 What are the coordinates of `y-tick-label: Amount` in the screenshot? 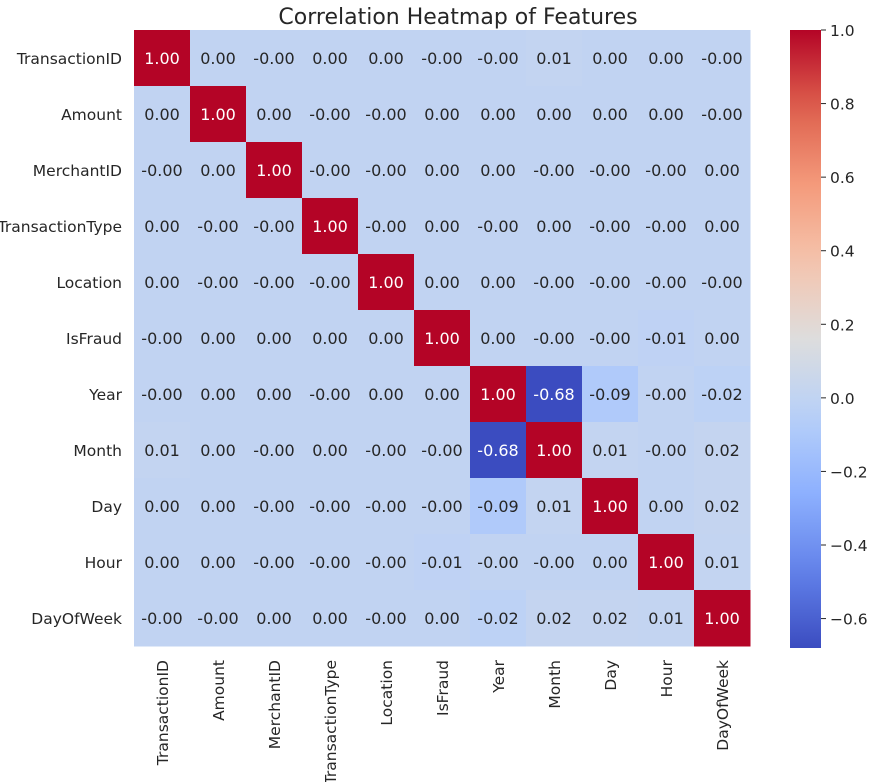 It's located at (91, 115).